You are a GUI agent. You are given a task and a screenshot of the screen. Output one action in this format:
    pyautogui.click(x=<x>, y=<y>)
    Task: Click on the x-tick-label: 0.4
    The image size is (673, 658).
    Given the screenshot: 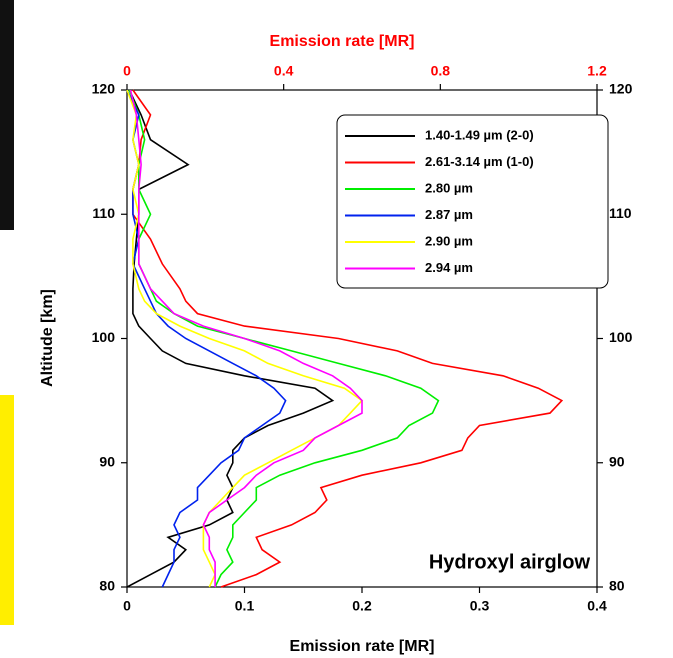 What is the action you would take?
    pyautogui.click(x=597, y=606)
    